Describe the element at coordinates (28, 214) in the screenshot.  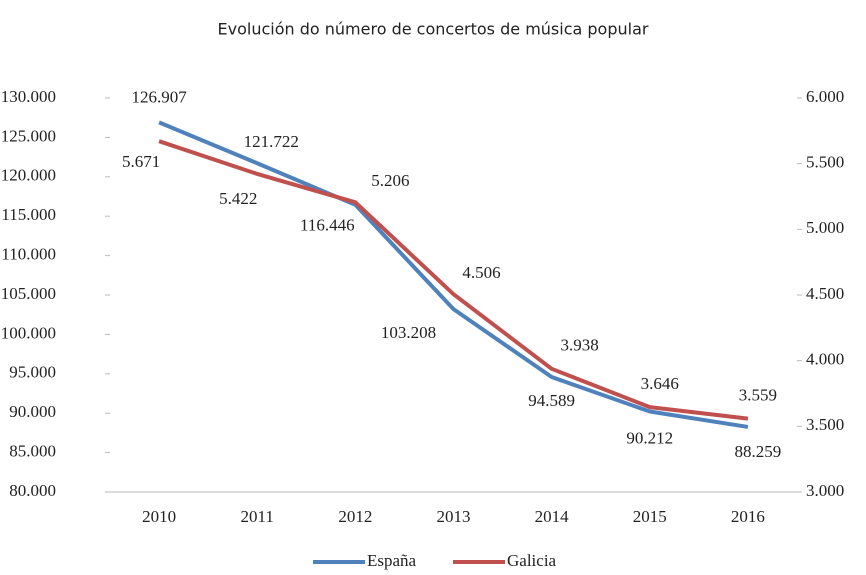
I see `y-tick-label: 115.000` at that location.